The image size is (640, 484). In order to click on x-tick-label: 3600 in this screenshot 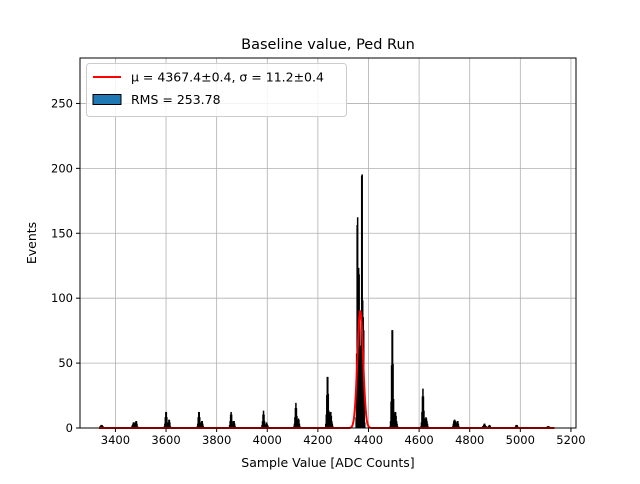, I will do `click(165, 440)`.